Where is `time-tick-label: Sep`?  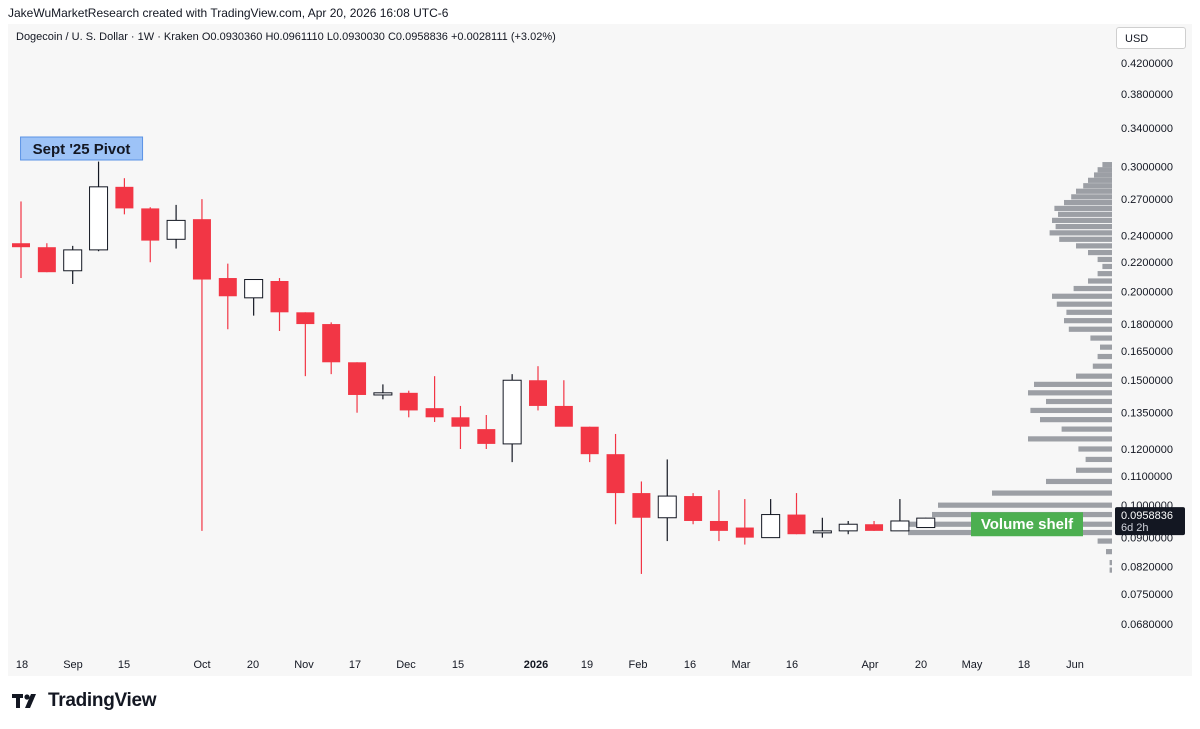 time-tick-label: Sep is located at coordinates (73, 665).